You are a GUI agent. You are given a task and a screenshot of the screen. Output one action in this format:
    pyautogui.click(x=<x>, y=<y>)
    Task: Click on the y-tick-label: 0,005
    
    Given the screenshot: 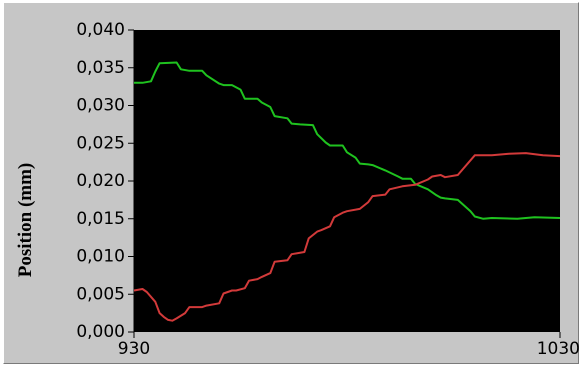 What is the action you would take?
    pyautogui.click(x=100, y=294)
    